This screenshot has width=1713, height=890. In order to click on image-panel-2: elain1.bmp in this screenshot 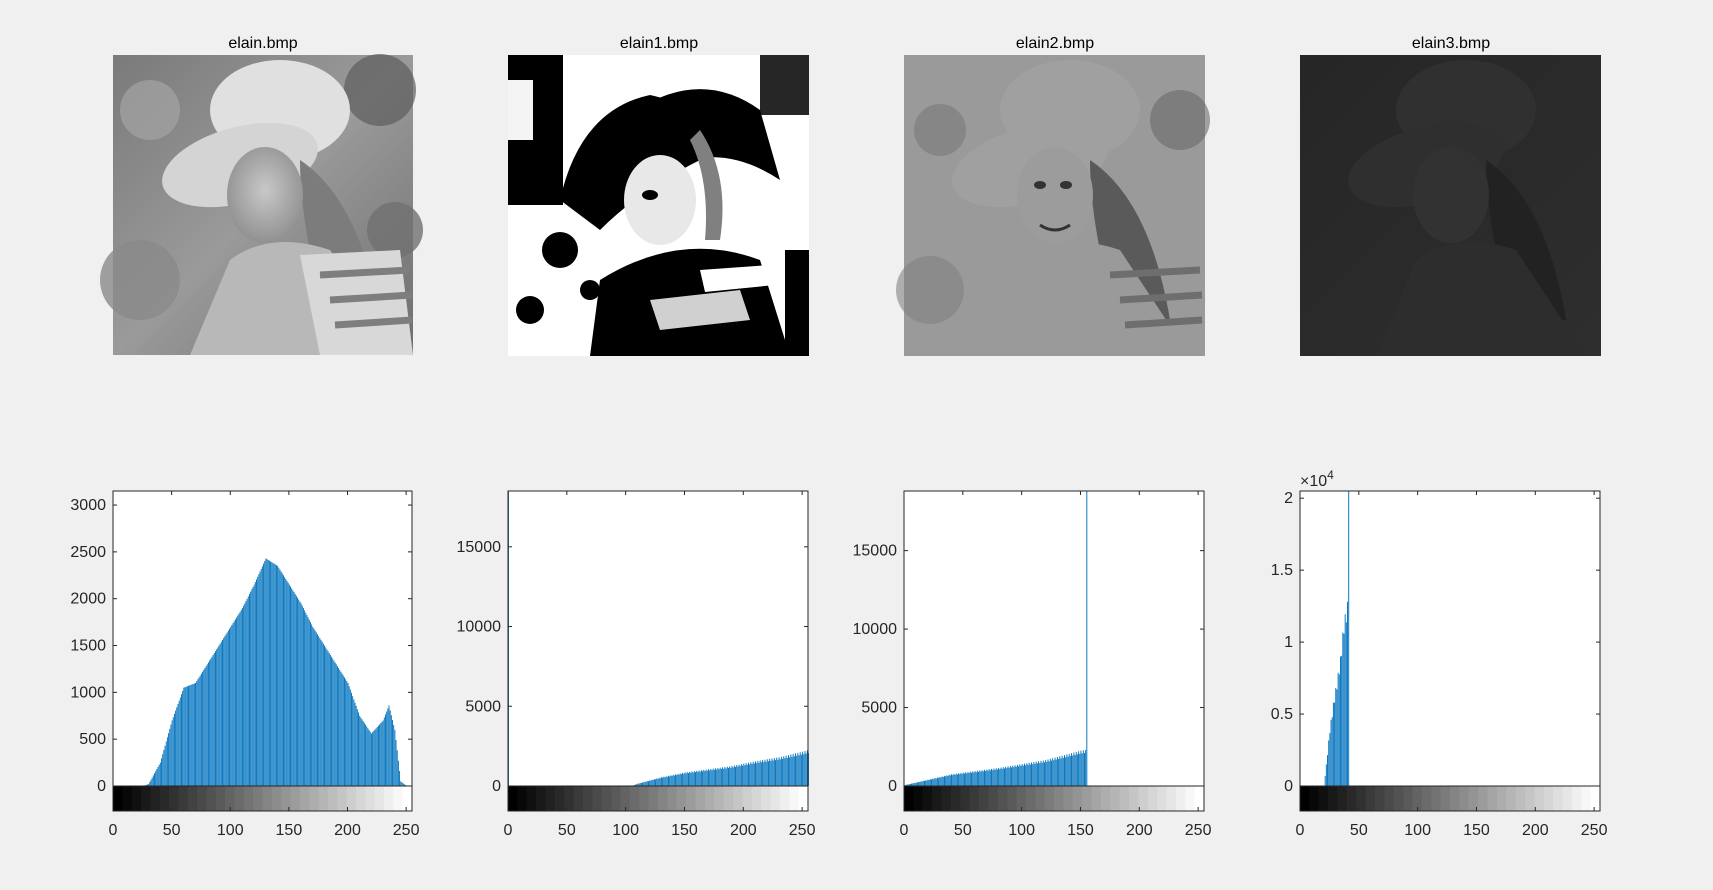, I will do `click(658, 195)`.